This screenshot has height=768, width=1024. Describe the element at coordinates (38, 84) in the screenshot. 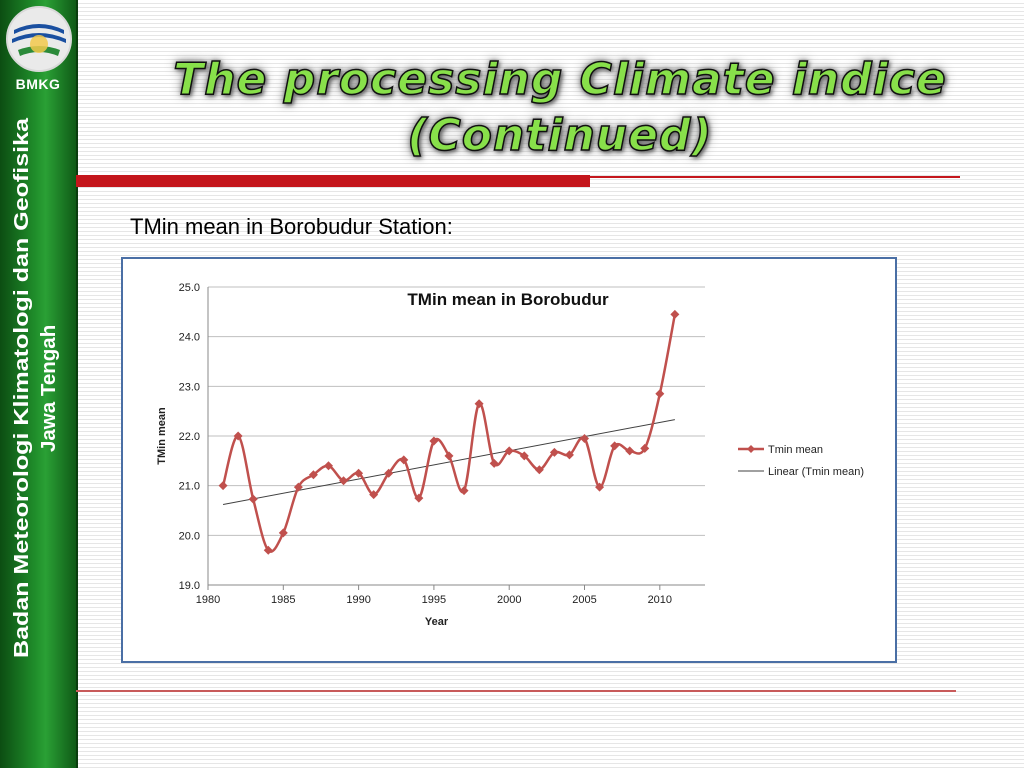

I see `brand-label: BMKG` at that location.